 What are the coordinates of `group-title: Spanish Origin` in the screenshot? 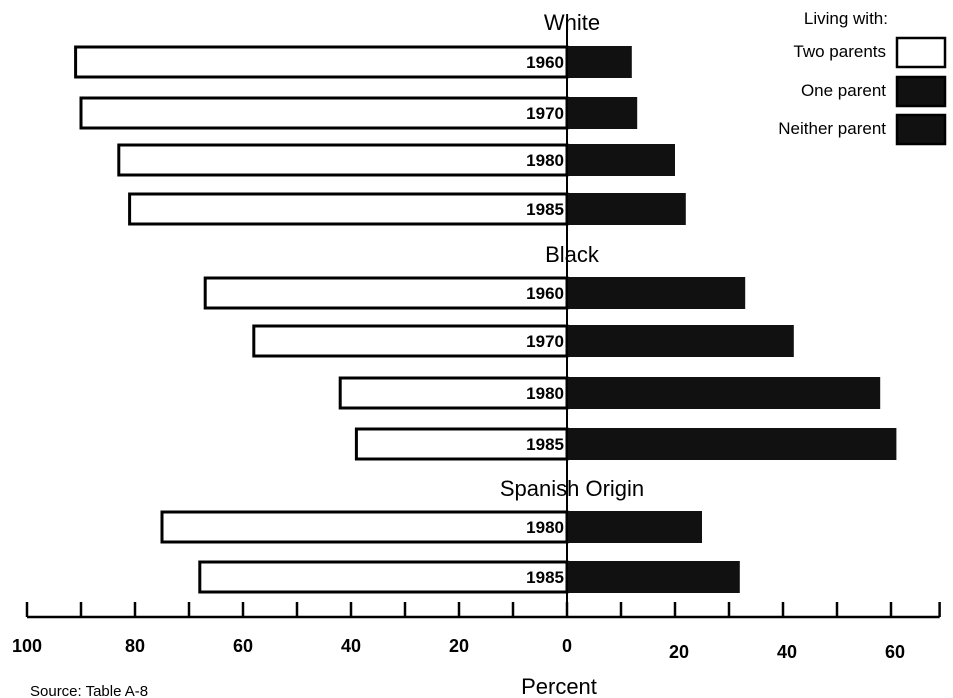 It's located at (572, 488).